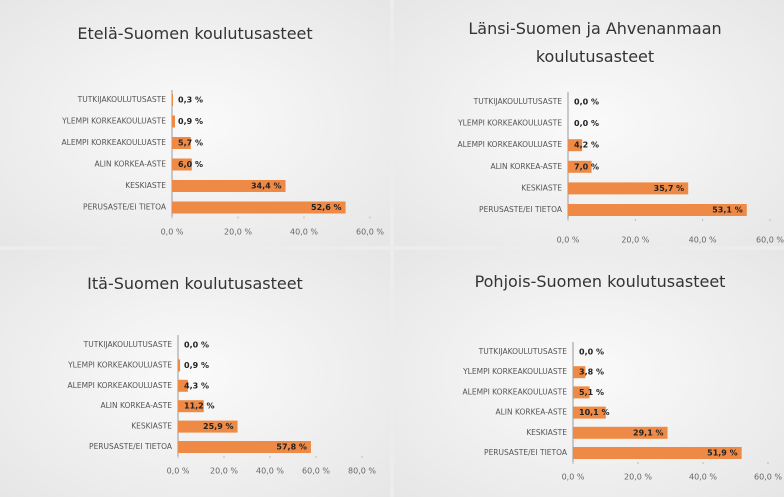  Describe the element at coordinates (722, 453) in the screenshot. I see `value-label: 51,9 %` at that location.